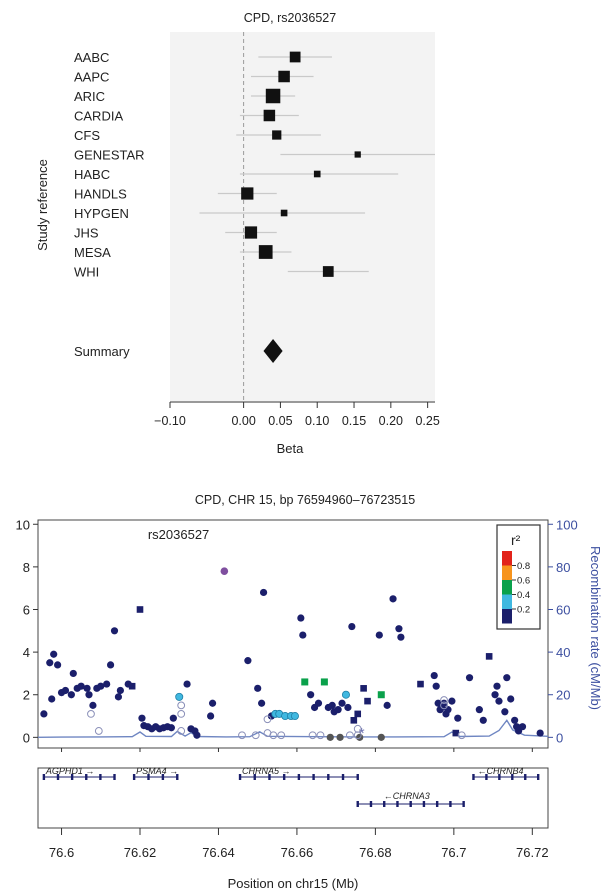 The width and height of the screenshot is (605, 895). Describe the element at coordinates (595, 628) in the screenshot. I see `recombination-axis-label: Recombination rate (cM/Mb)` at that location.